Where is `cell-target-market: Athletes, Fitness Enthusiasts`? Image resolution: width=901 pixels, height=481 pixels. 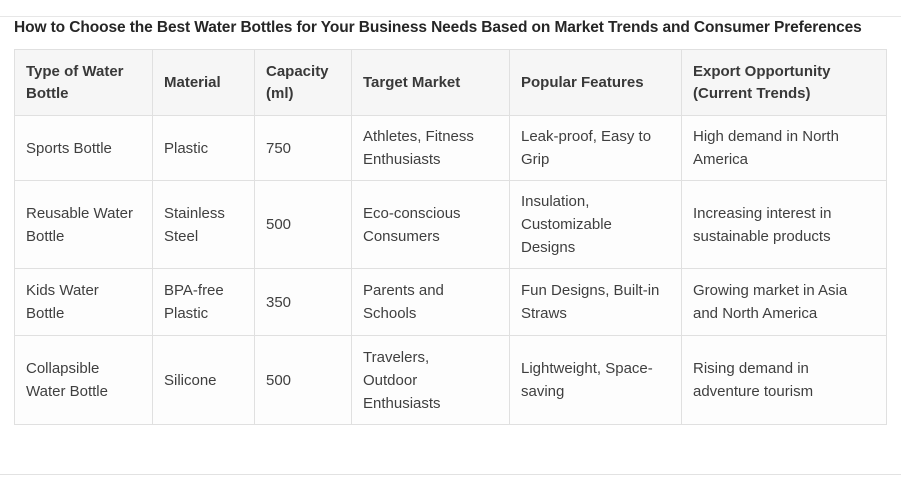 cell-target-market: Athletes, Fitness Enthusiasts is located at coordinates (430, 148).